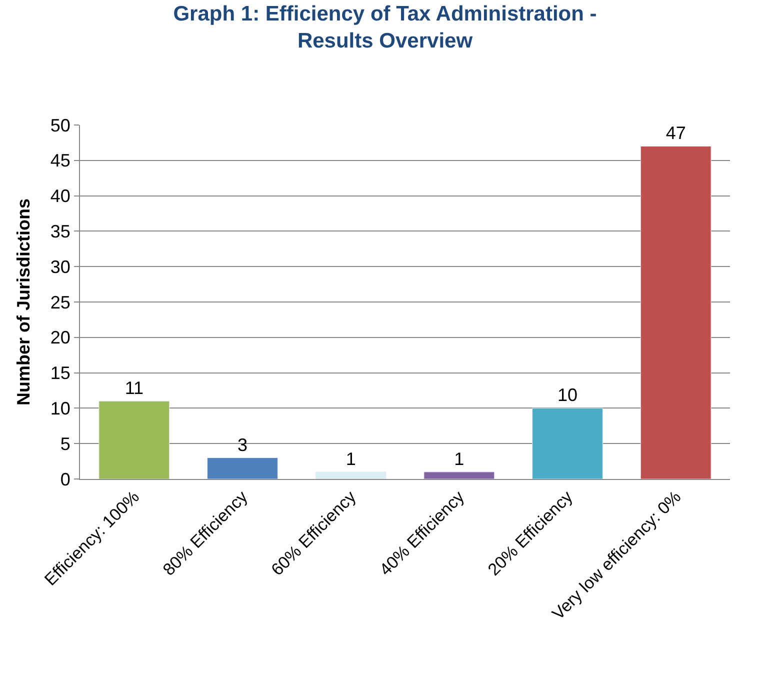  What do you see at coordinates (60, 232) in the screenshot?
I see `y-tick-label: 35` at bounding box center [60, 232].